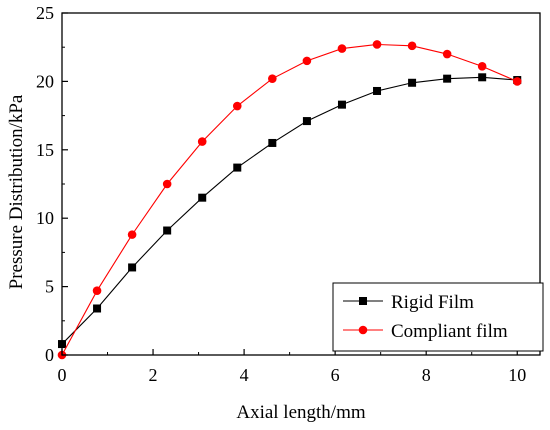 This screenshot has height=430, width=550. I want to click on y-tick-label: 5, so click(49, 287).